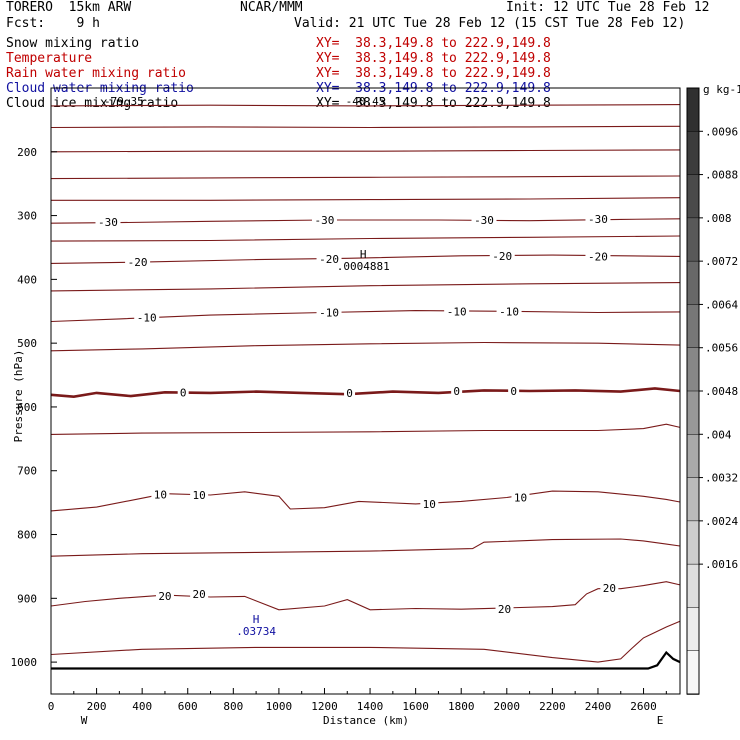 Image resolution: width=740 pixels, height=740 pixels. I want to click on isotherm-label: -79.35, so click(124, 101).